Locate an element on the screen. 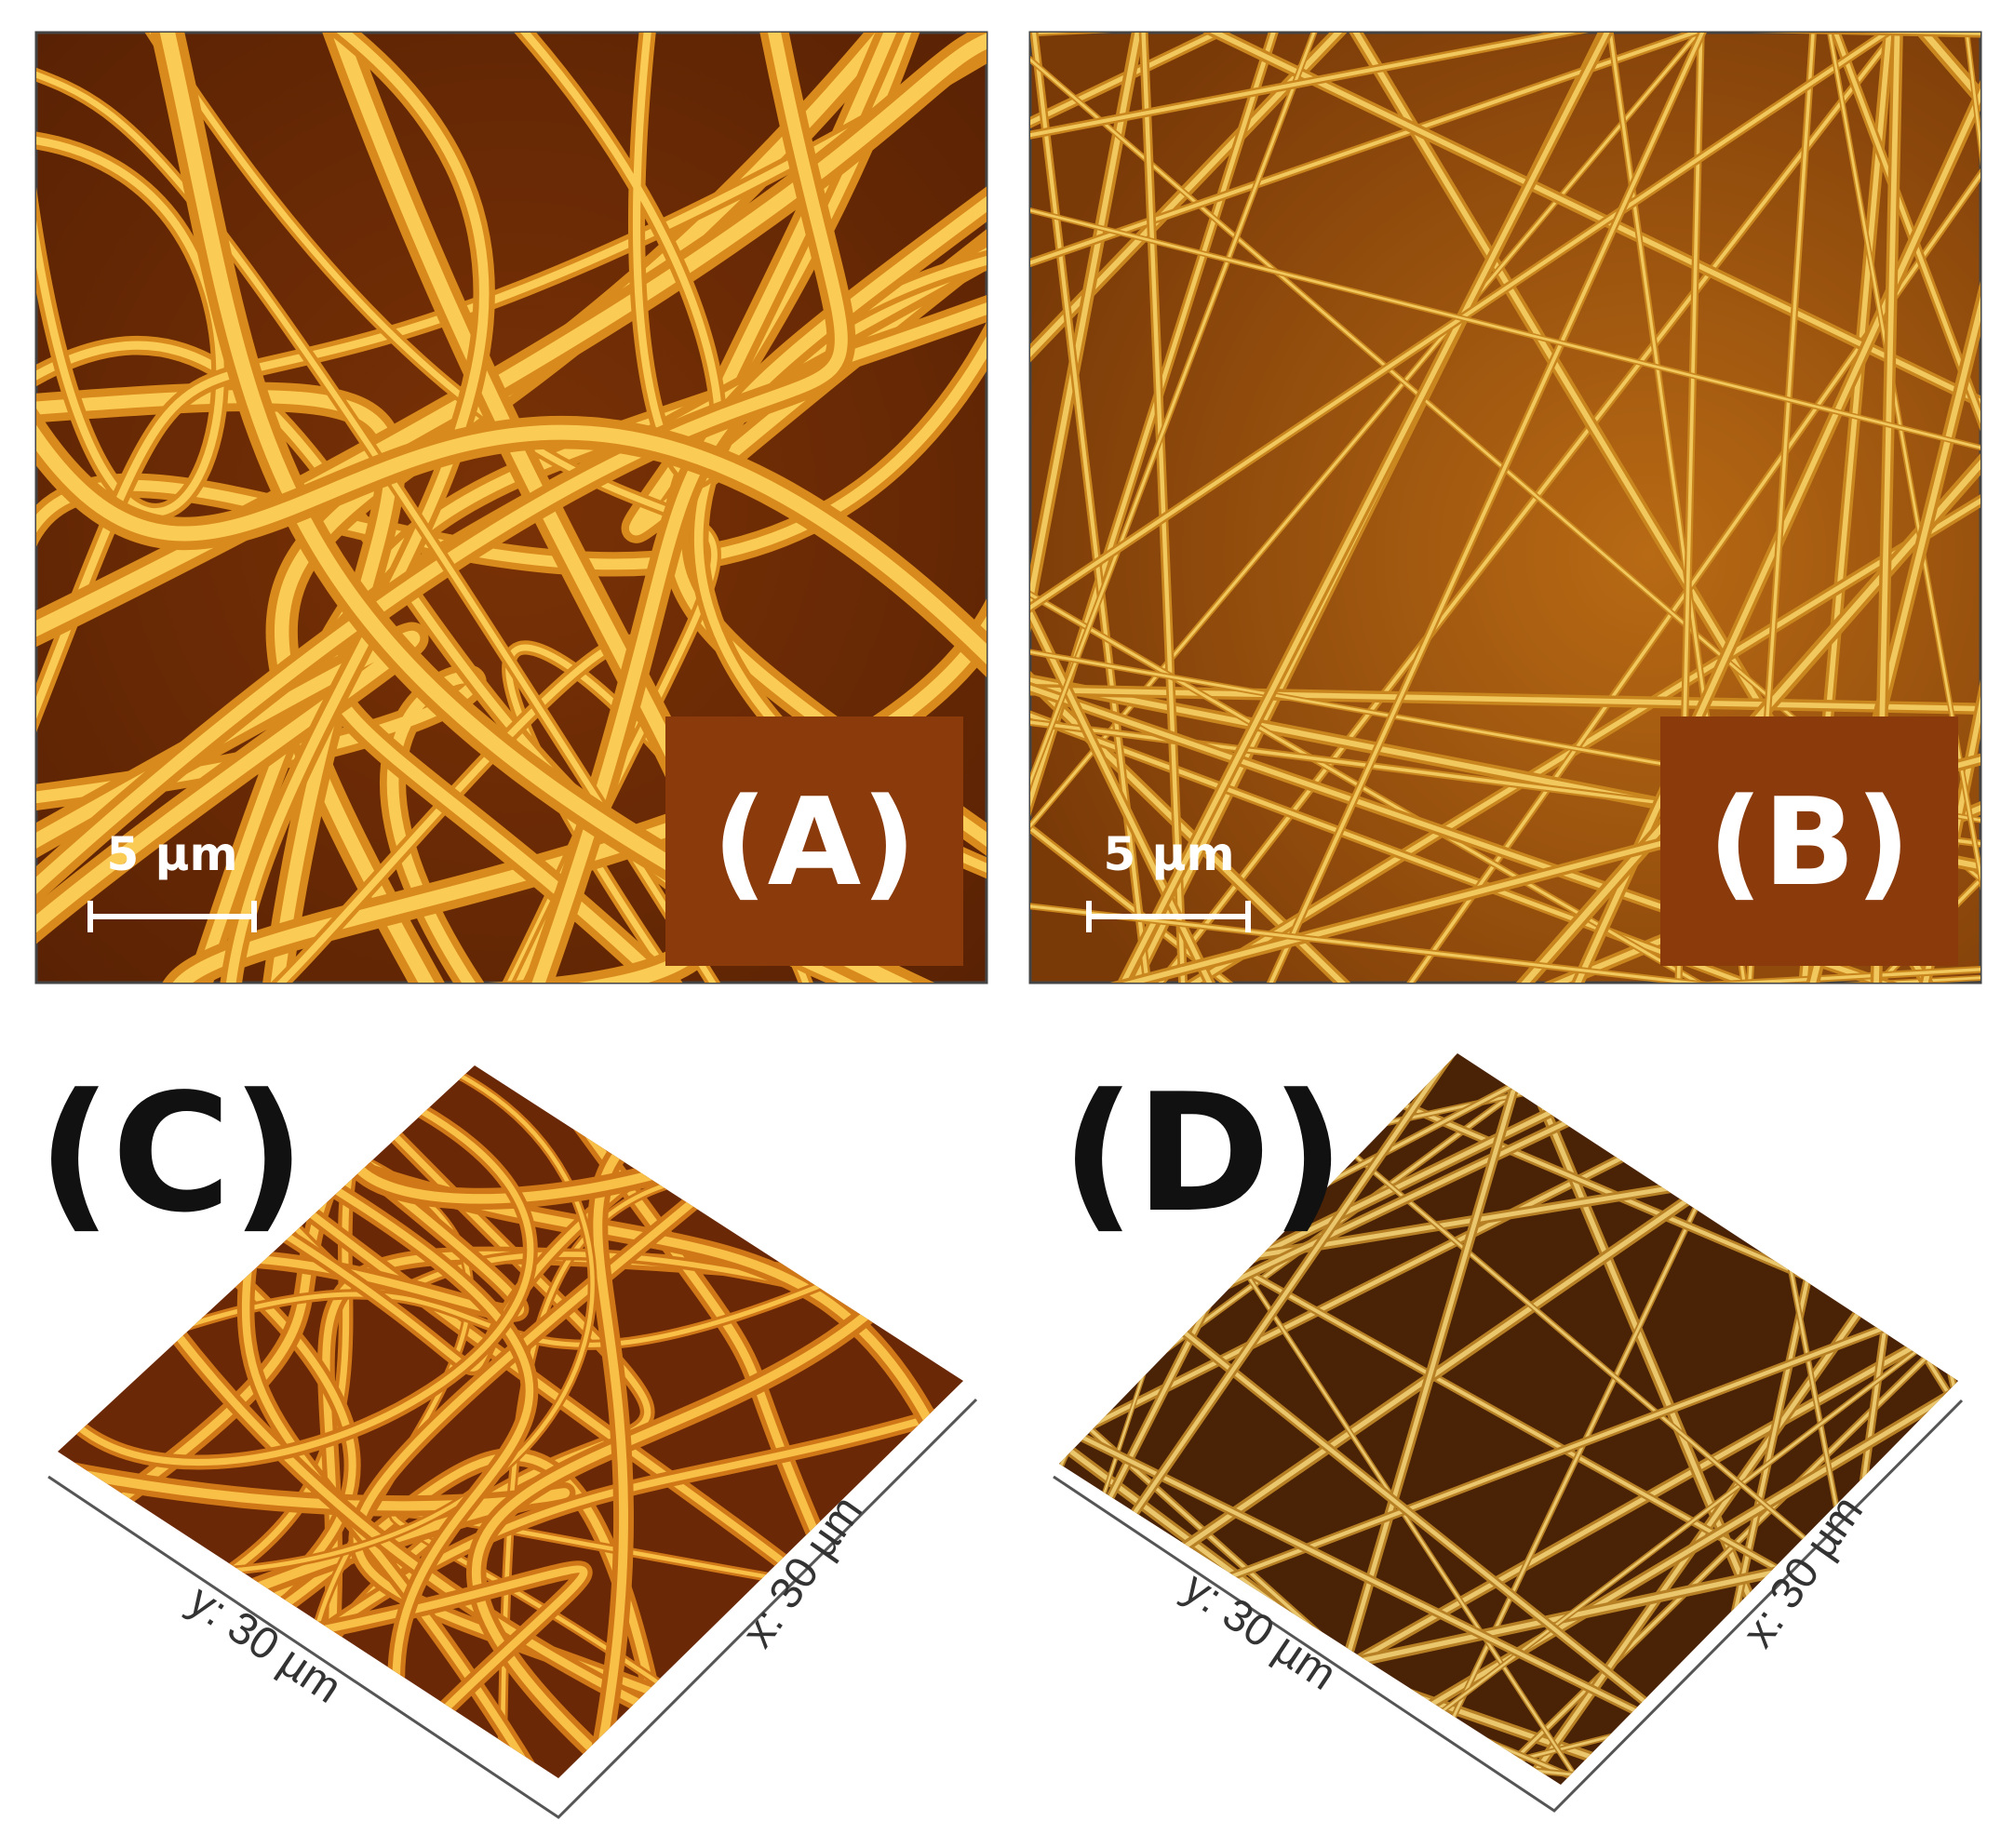 The image size is (2014, 1848). panel-label: (A) is located at coordinates (814, 842).